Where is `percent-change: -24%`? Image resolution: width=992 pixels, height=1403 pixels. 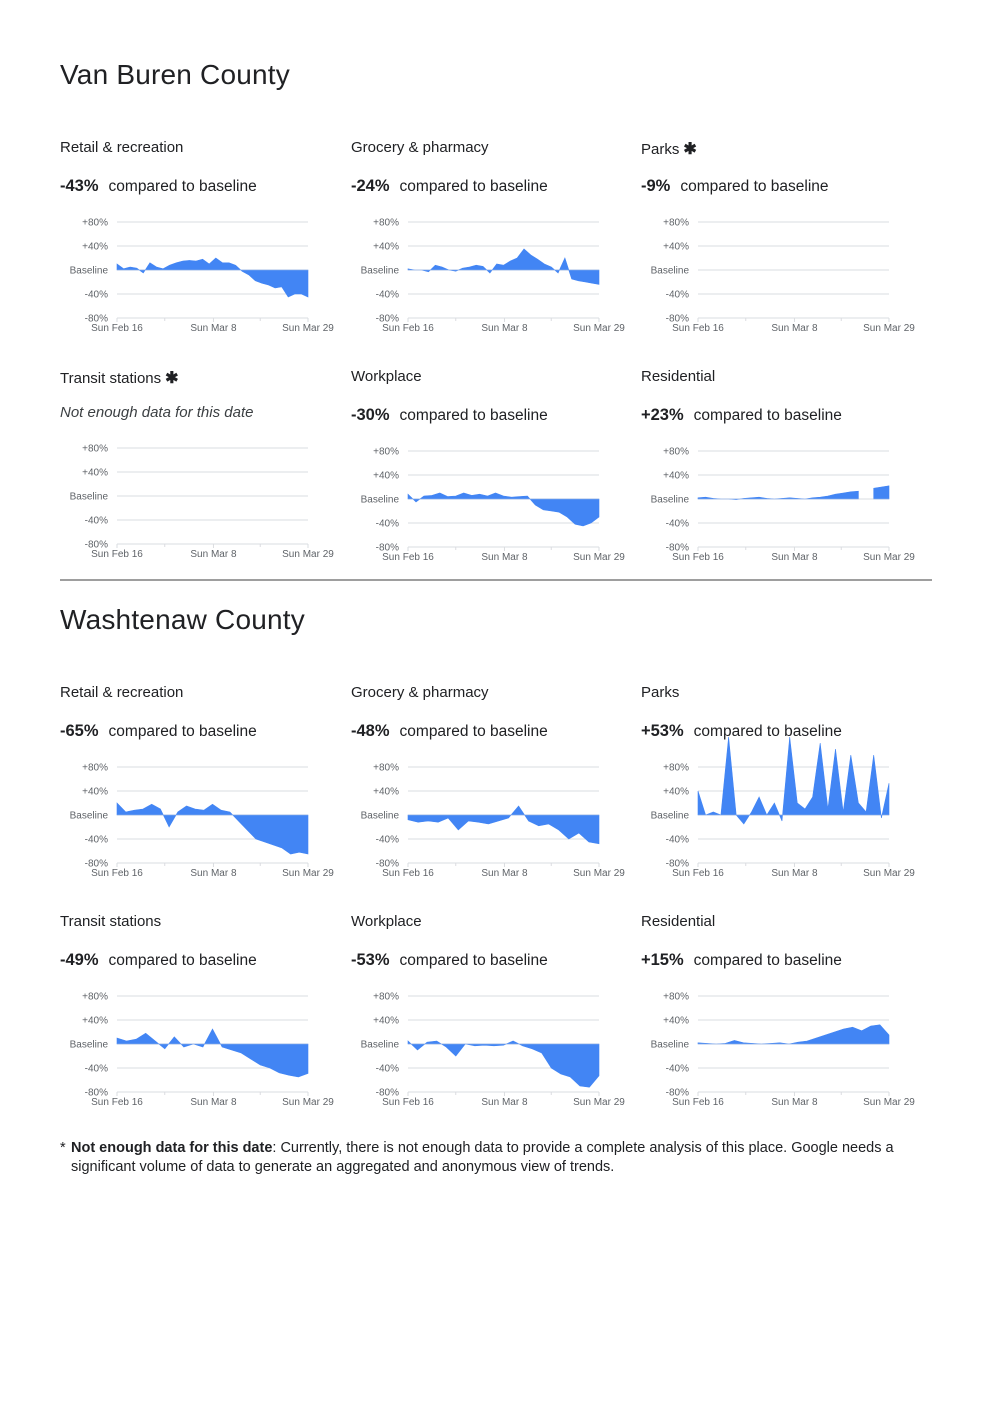 percent-change: -24% is located at coordinates (370, 186).